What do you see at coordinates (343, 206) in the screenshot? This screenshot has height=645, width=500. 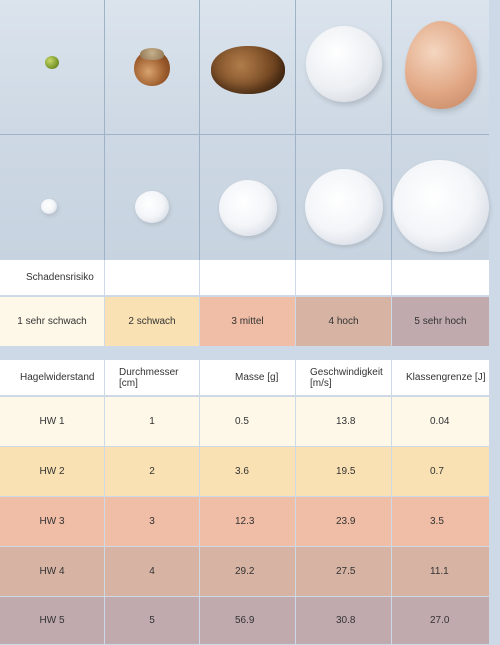 I see `hailstone-4-icon` at bounding box center [343, 206].